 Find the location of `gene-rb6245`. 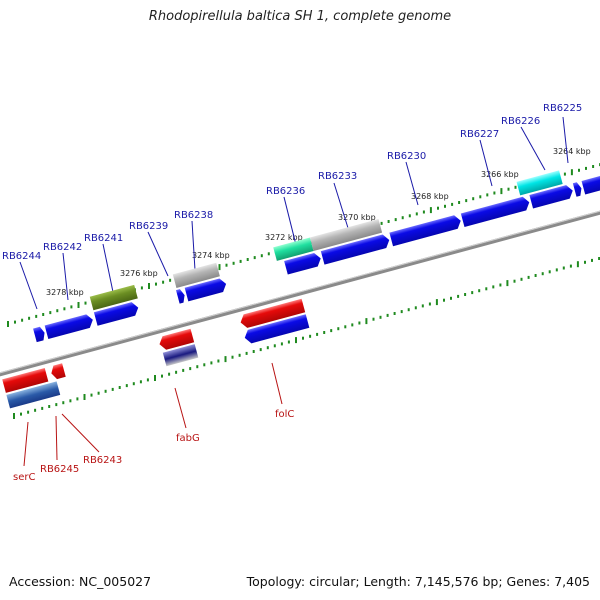

gene-rb6245 is located at coordinates (58, 371).